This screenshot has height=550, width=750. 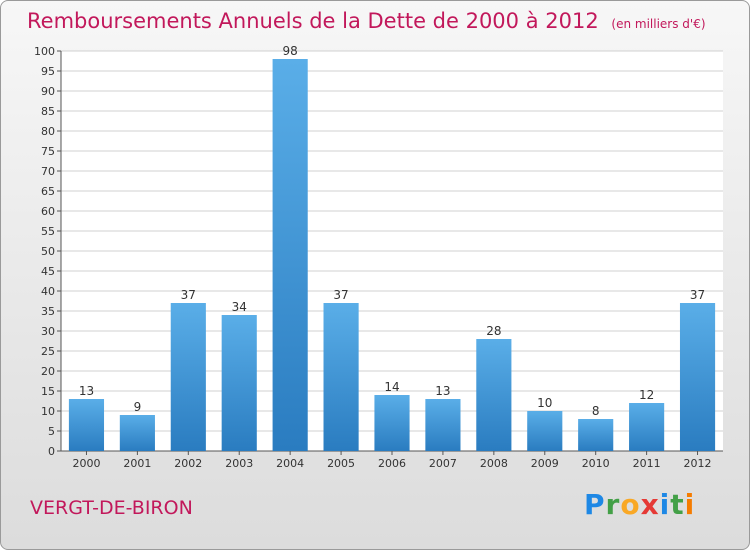 What do you see at coordinates (239, 307) in the screenshot?
I see `data-label: 34` at bounding box center [239, 307].